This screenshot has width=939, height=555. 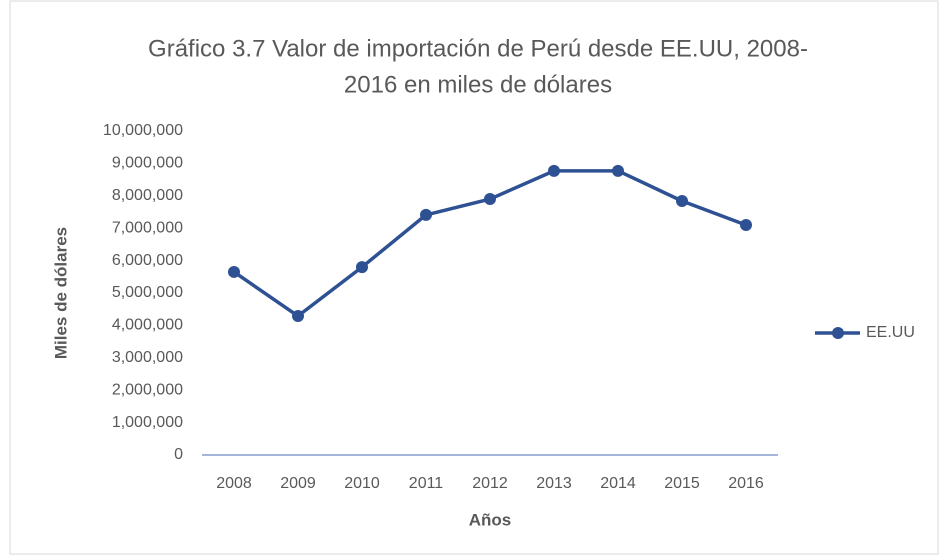 I want to click on y-tick-label: 9,000,000, so click(x=147, y=163).